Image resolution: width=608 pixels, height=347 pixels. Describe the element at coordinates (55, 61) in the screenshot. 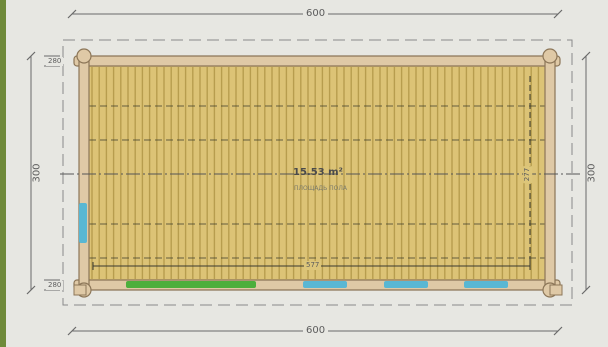

I see `dim-label-left-small-top: 280` at that location.